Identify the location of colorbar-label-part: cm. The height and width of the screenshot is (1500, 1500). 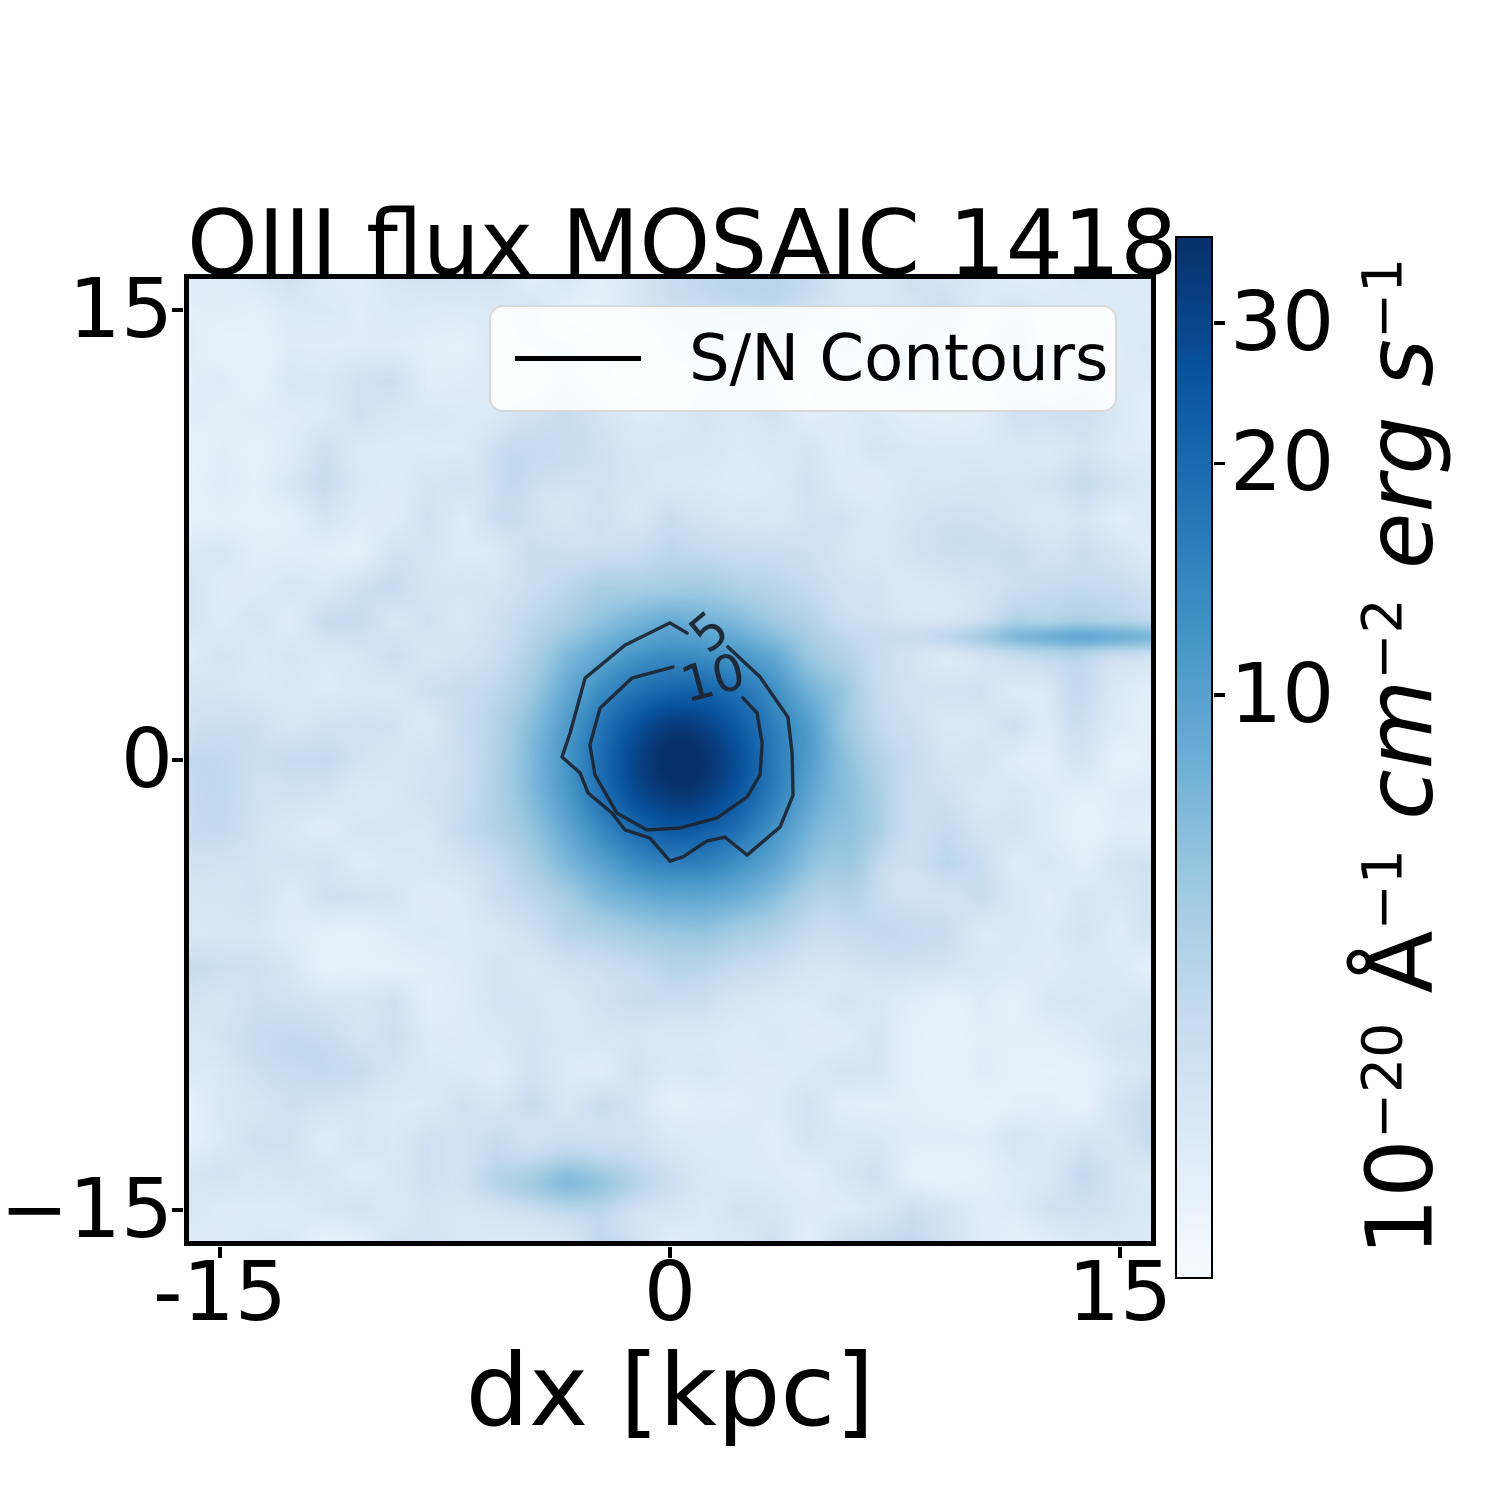
(1400, 764).